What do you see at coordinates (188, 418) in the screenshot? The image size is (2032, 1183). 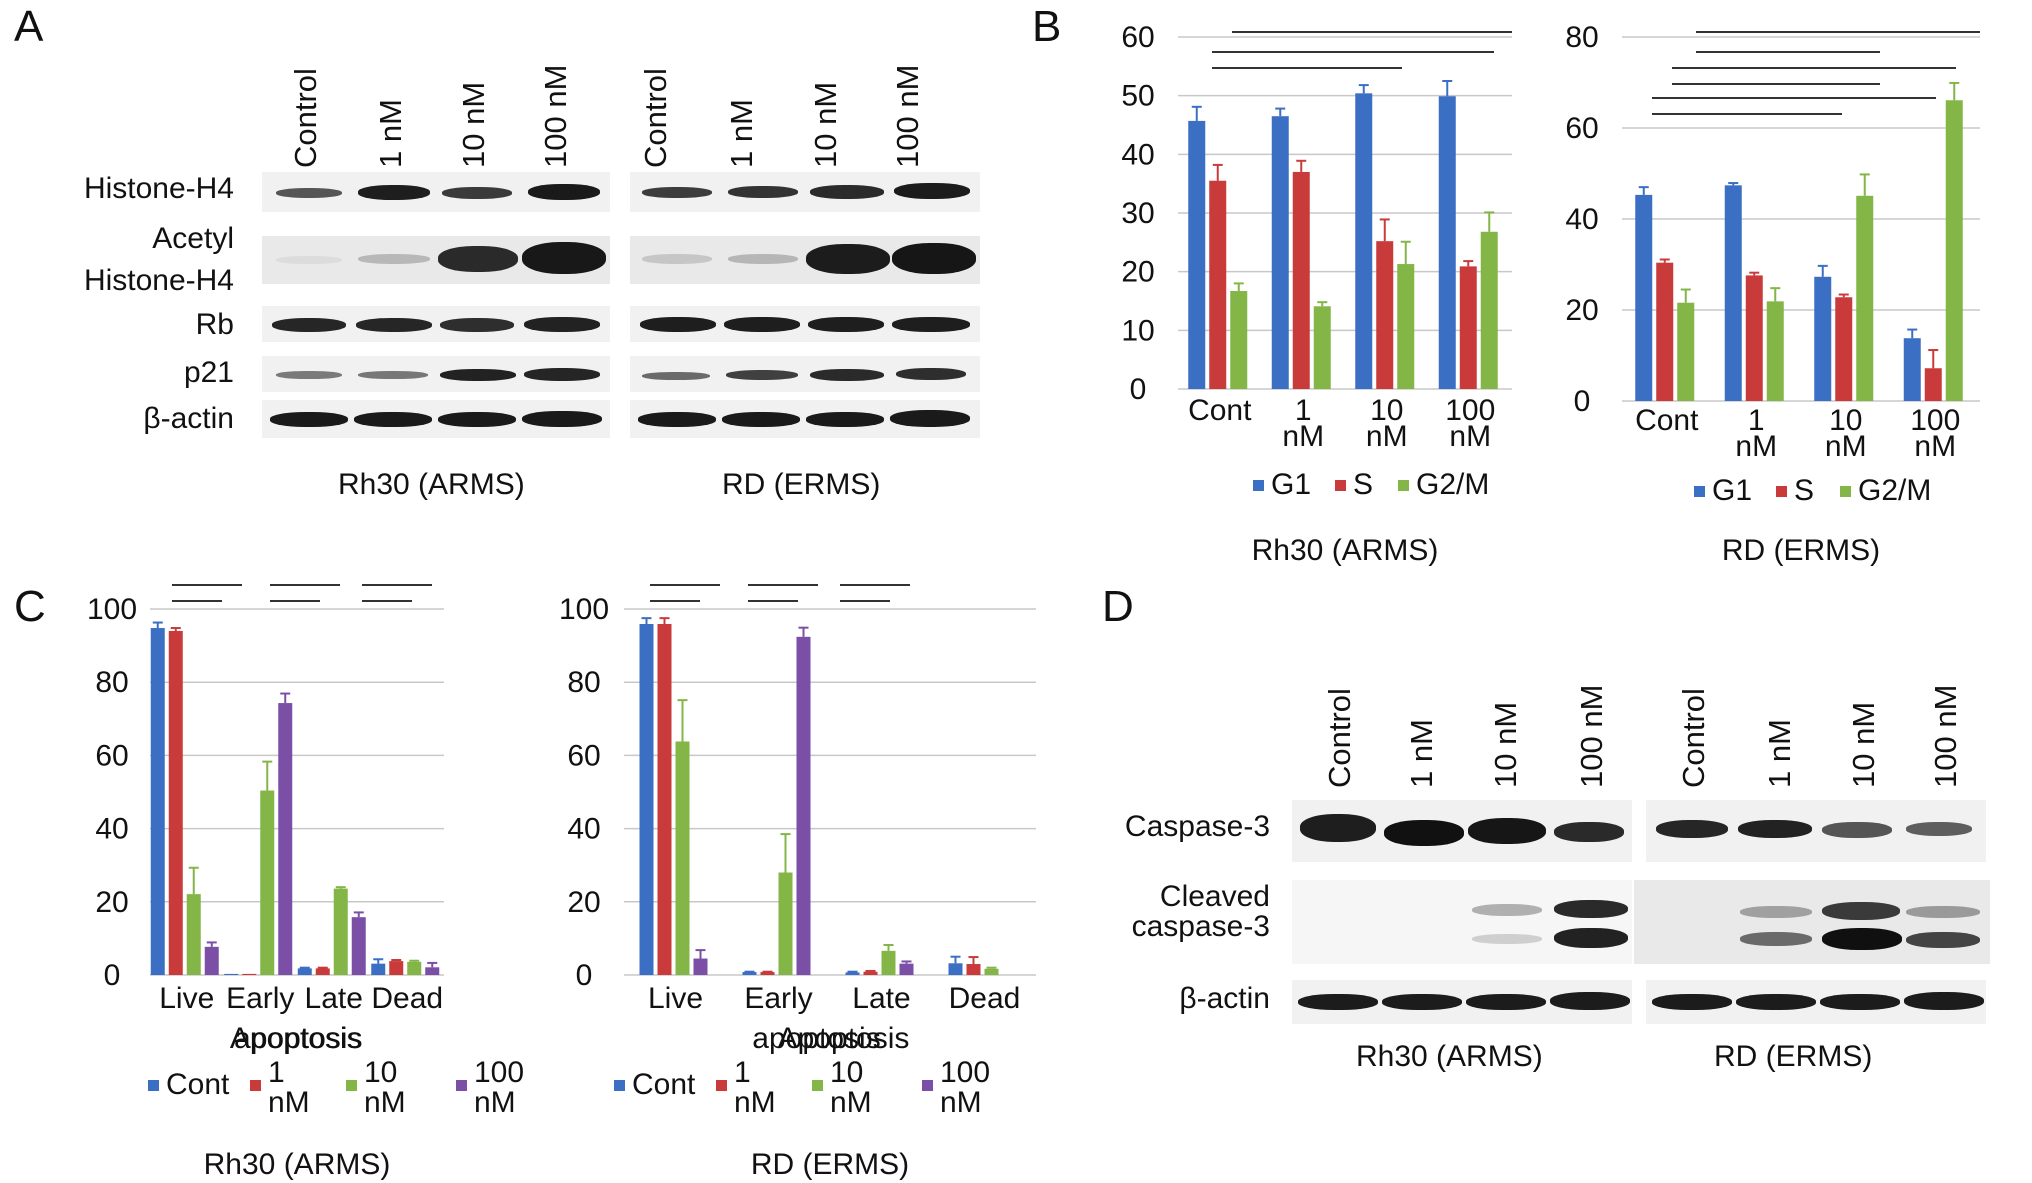 I see `row-label-beta-actin: β-actin` at bounding box center [188, 418].